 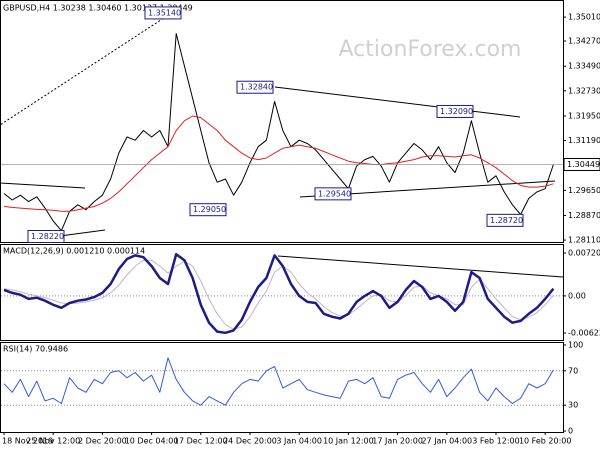 I want to click on annotation-label: 1.32090, so click(x=456, y=111).